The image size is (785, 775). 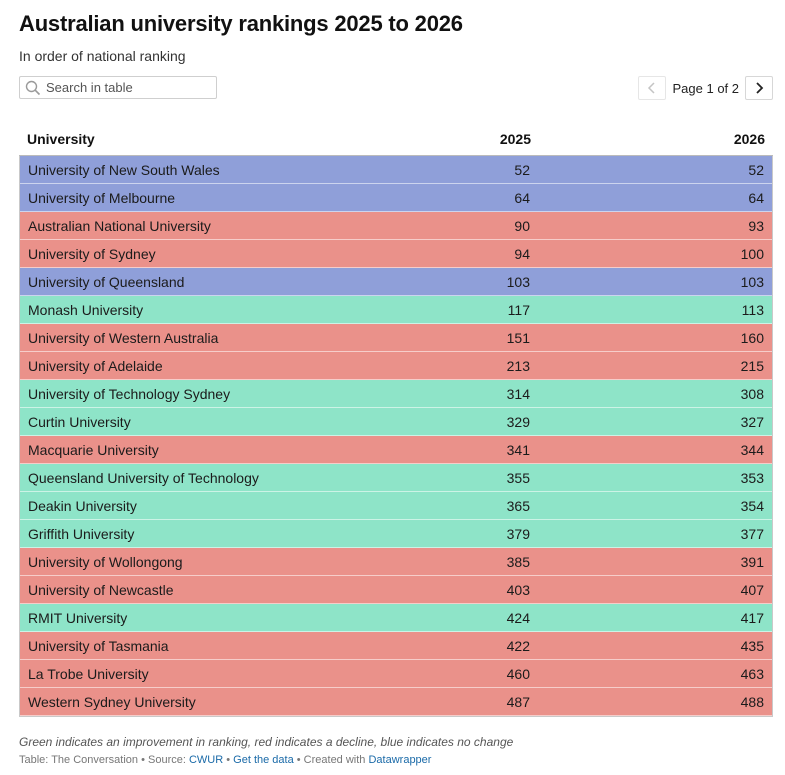 I want to click on search-box, so click(x=118, y=87).